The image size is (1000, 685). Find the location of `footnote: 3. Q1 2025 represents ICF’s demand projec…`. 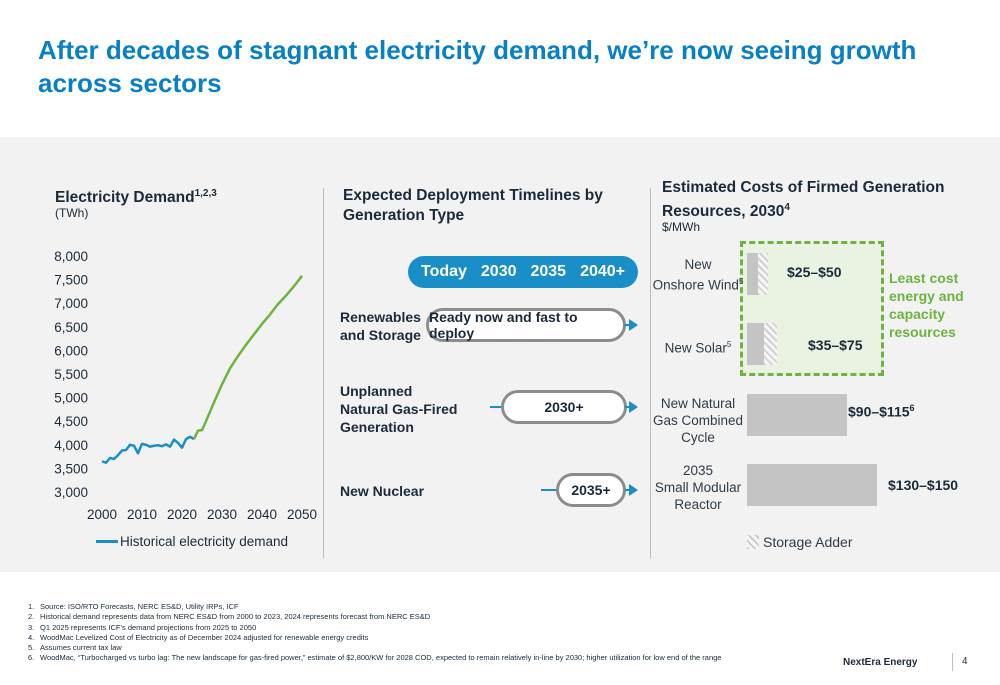

footnote: 3. Q1 2025 represents ICF’s demand projec… is located at coordinates (142, 627).